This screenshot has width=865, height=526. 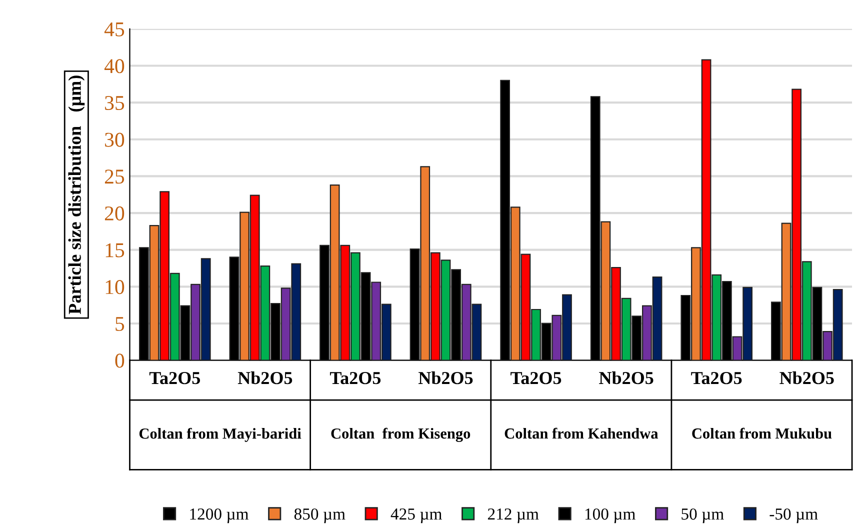 I want to click on y-tick-label: 45, so click(x=114, y=29).